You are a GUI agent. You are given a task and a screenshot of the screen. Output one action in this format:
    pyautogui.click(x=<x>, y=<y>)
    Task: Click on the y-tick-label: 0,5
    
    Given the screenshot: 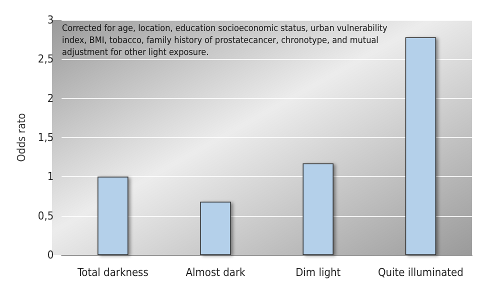 What is the action you would take?
    pyautogui.click(x=46, y=215)
    